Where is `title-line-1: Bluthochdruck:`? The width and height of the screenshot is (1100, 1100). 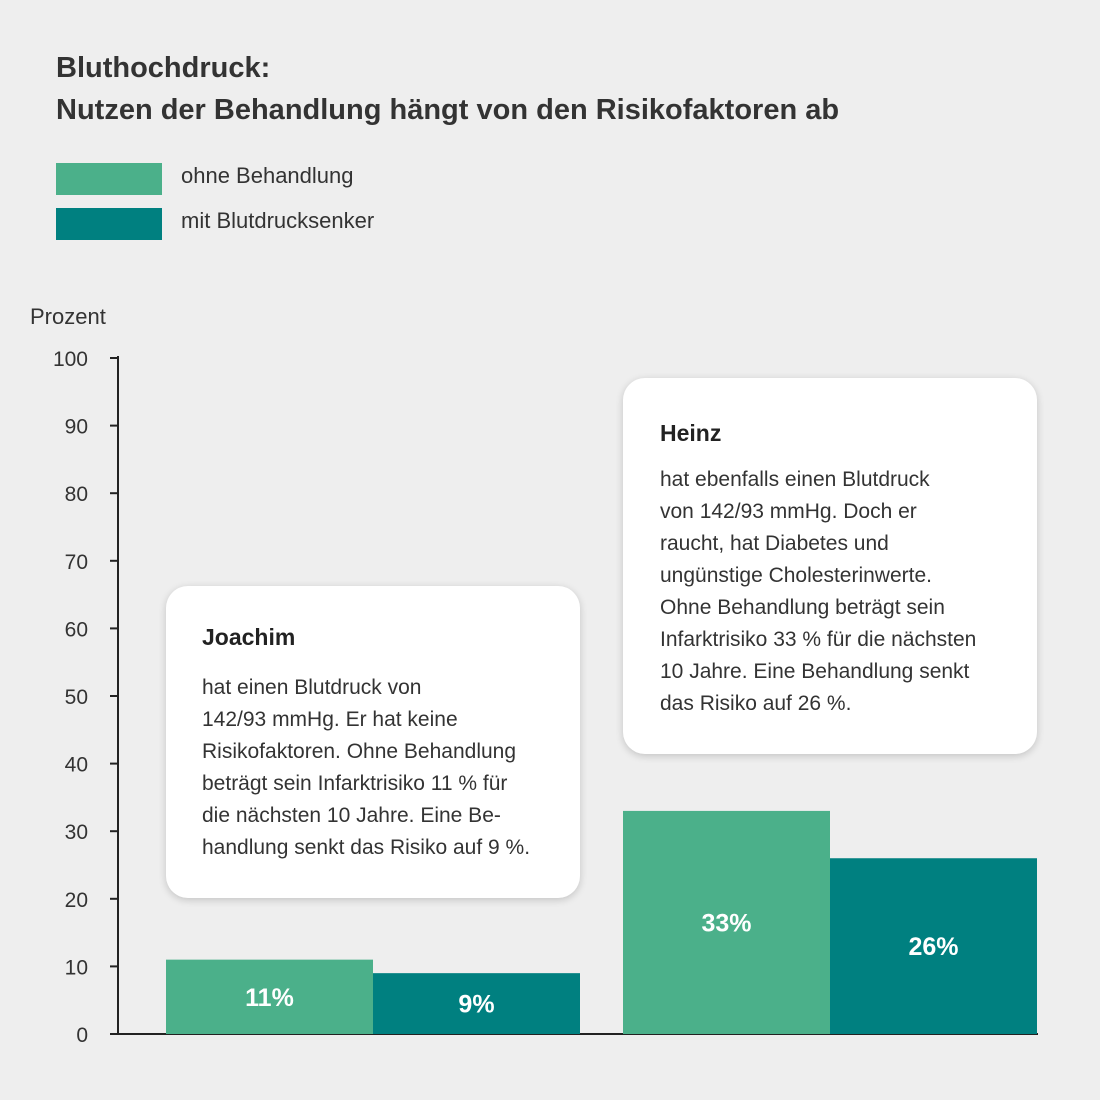 title-line-1: Bluthochdruck: is located at coordinates (163, 68).